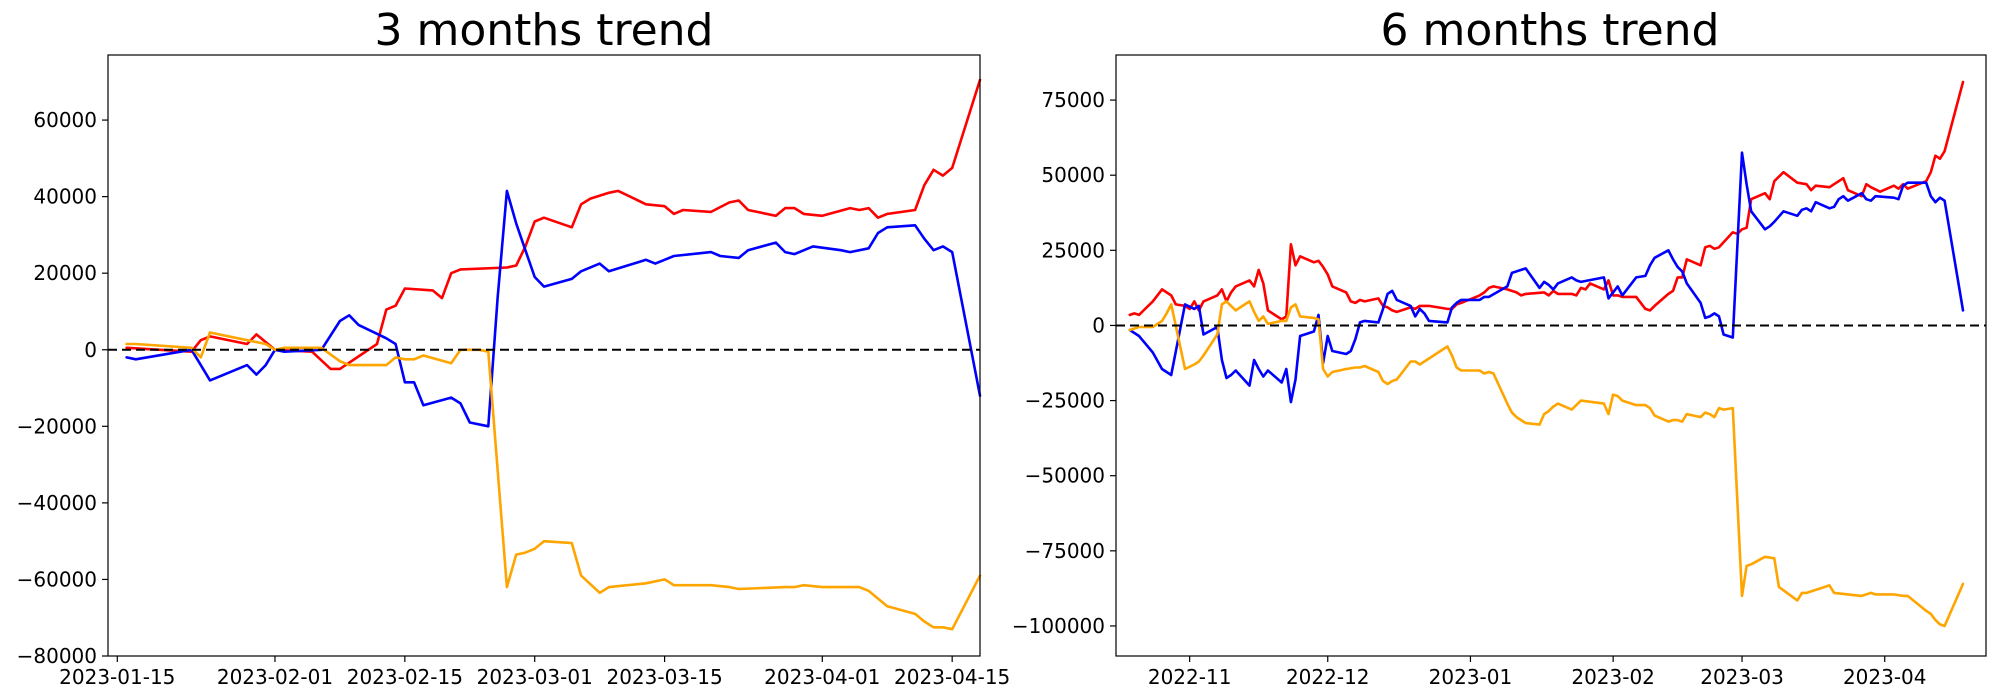  I want to click on y-tick-label: −100000, so click(1058, 626).